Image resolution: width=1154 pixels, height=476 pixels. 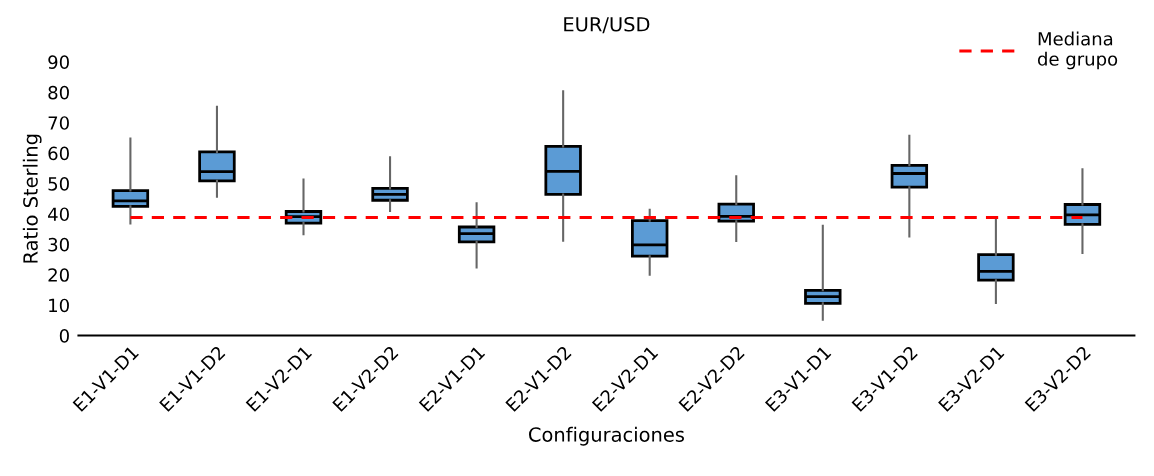 What do you see at coordinates (607, 25) in the screenshot?
I see `chart-title: EUR/USD` at bounding box center [607, 25].